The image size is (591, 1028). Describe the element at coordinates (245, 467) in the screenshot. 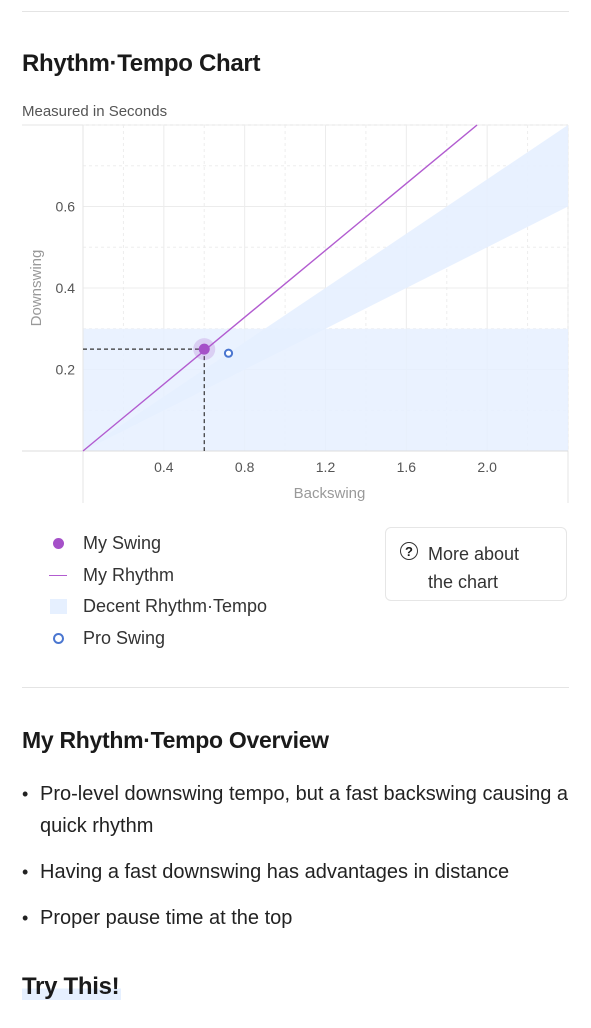

I see `x-tick-label: 0.8` at that location.